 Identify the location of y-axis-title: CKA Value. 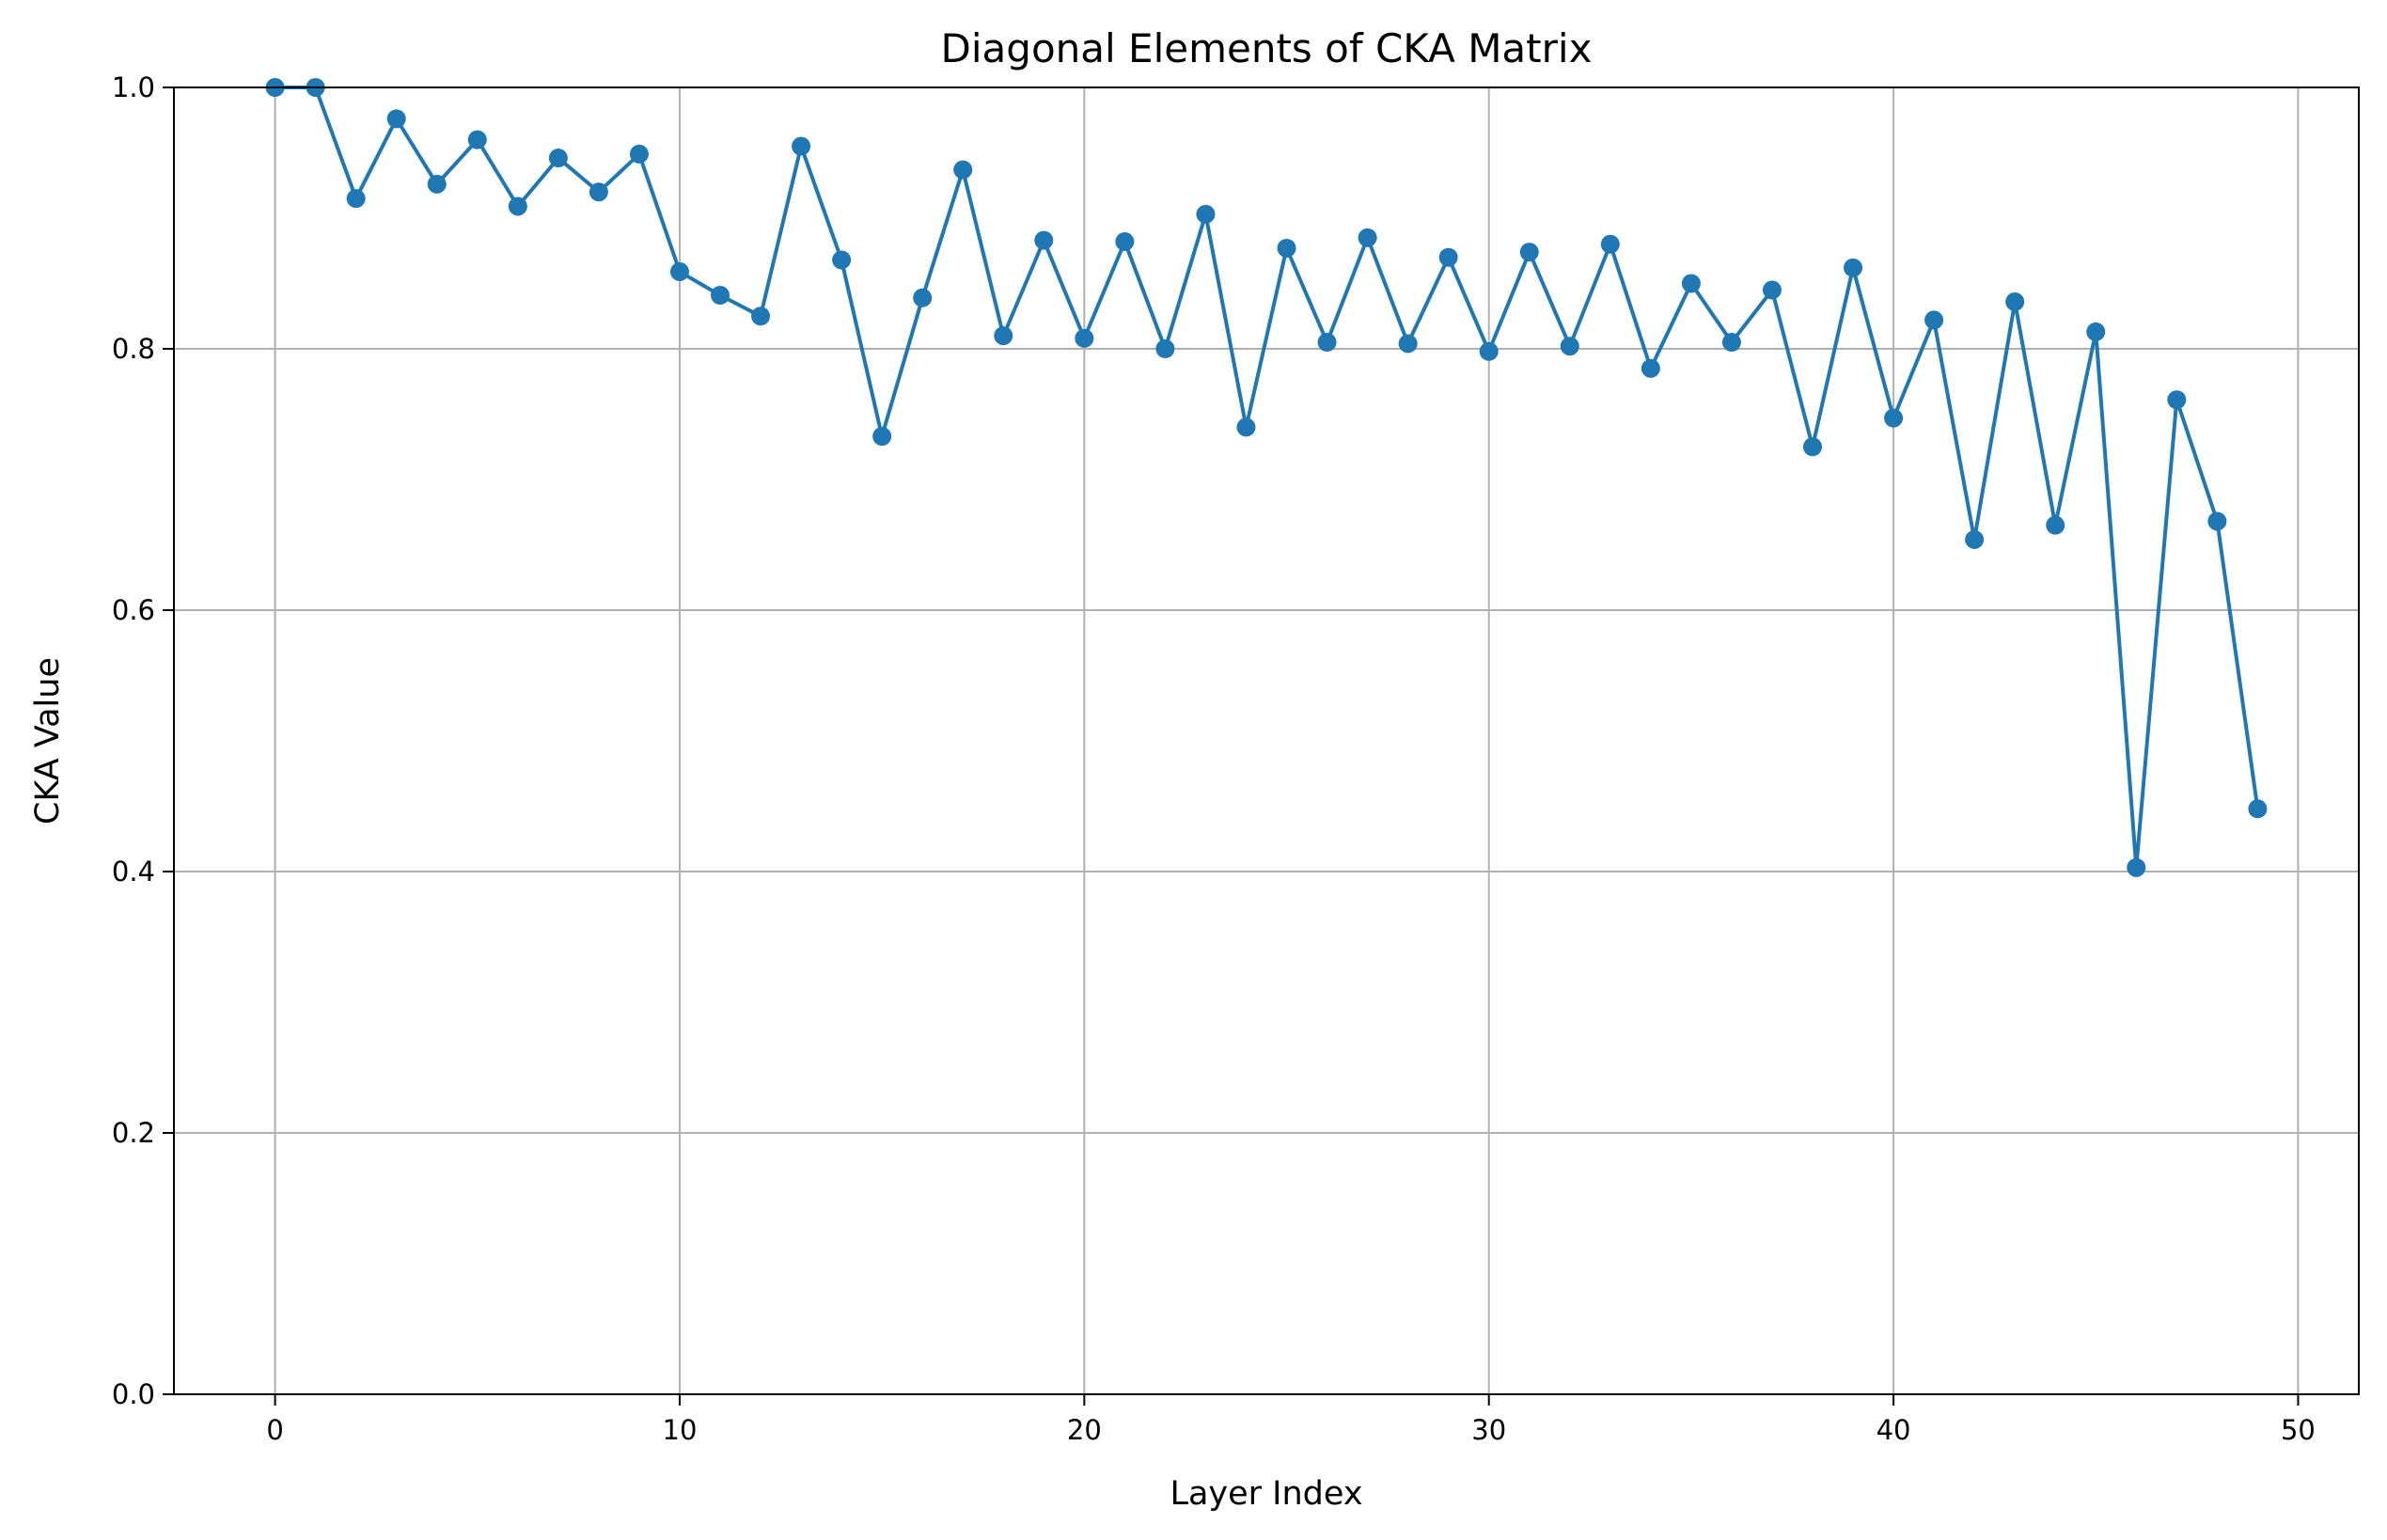
(48, 741).